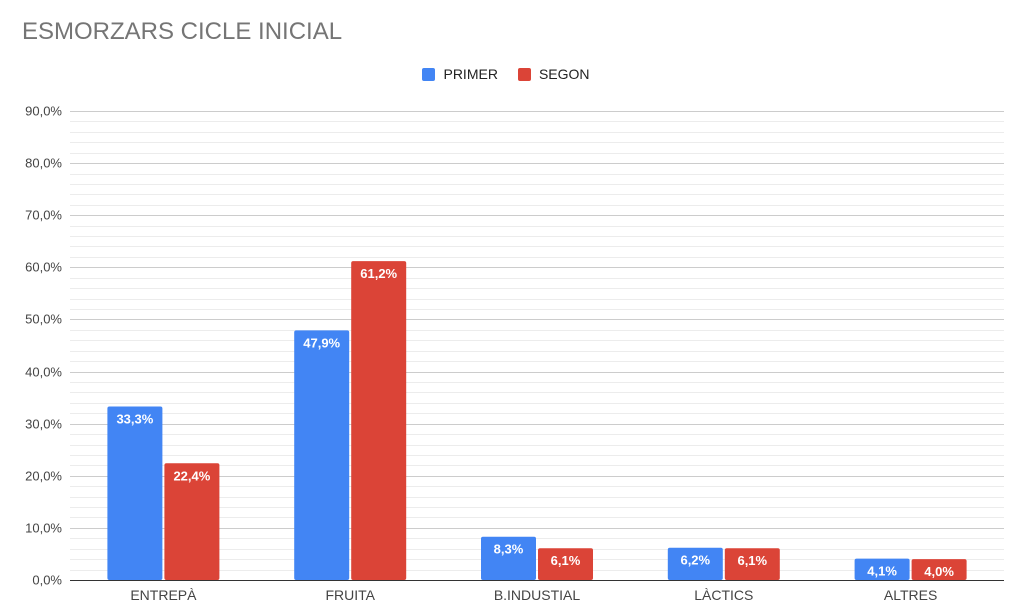  Describe the element at coordinates (321, 342) in the screenshot. I see `data-label: 47,9%` at that location.